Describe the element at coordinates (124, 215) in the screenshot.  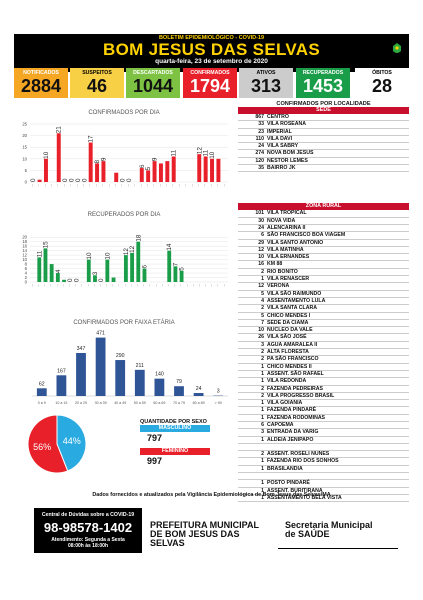
I see `recovered-chart-title: RECUPERADOS POR DIA` at that location.